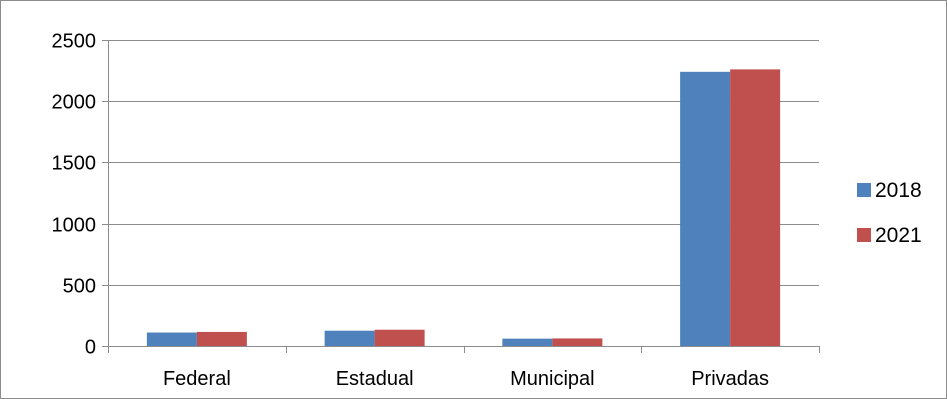  Describe the element at coordinates (74, 226) in the screenshot. I see `y-tick-label: 1000` at that location.